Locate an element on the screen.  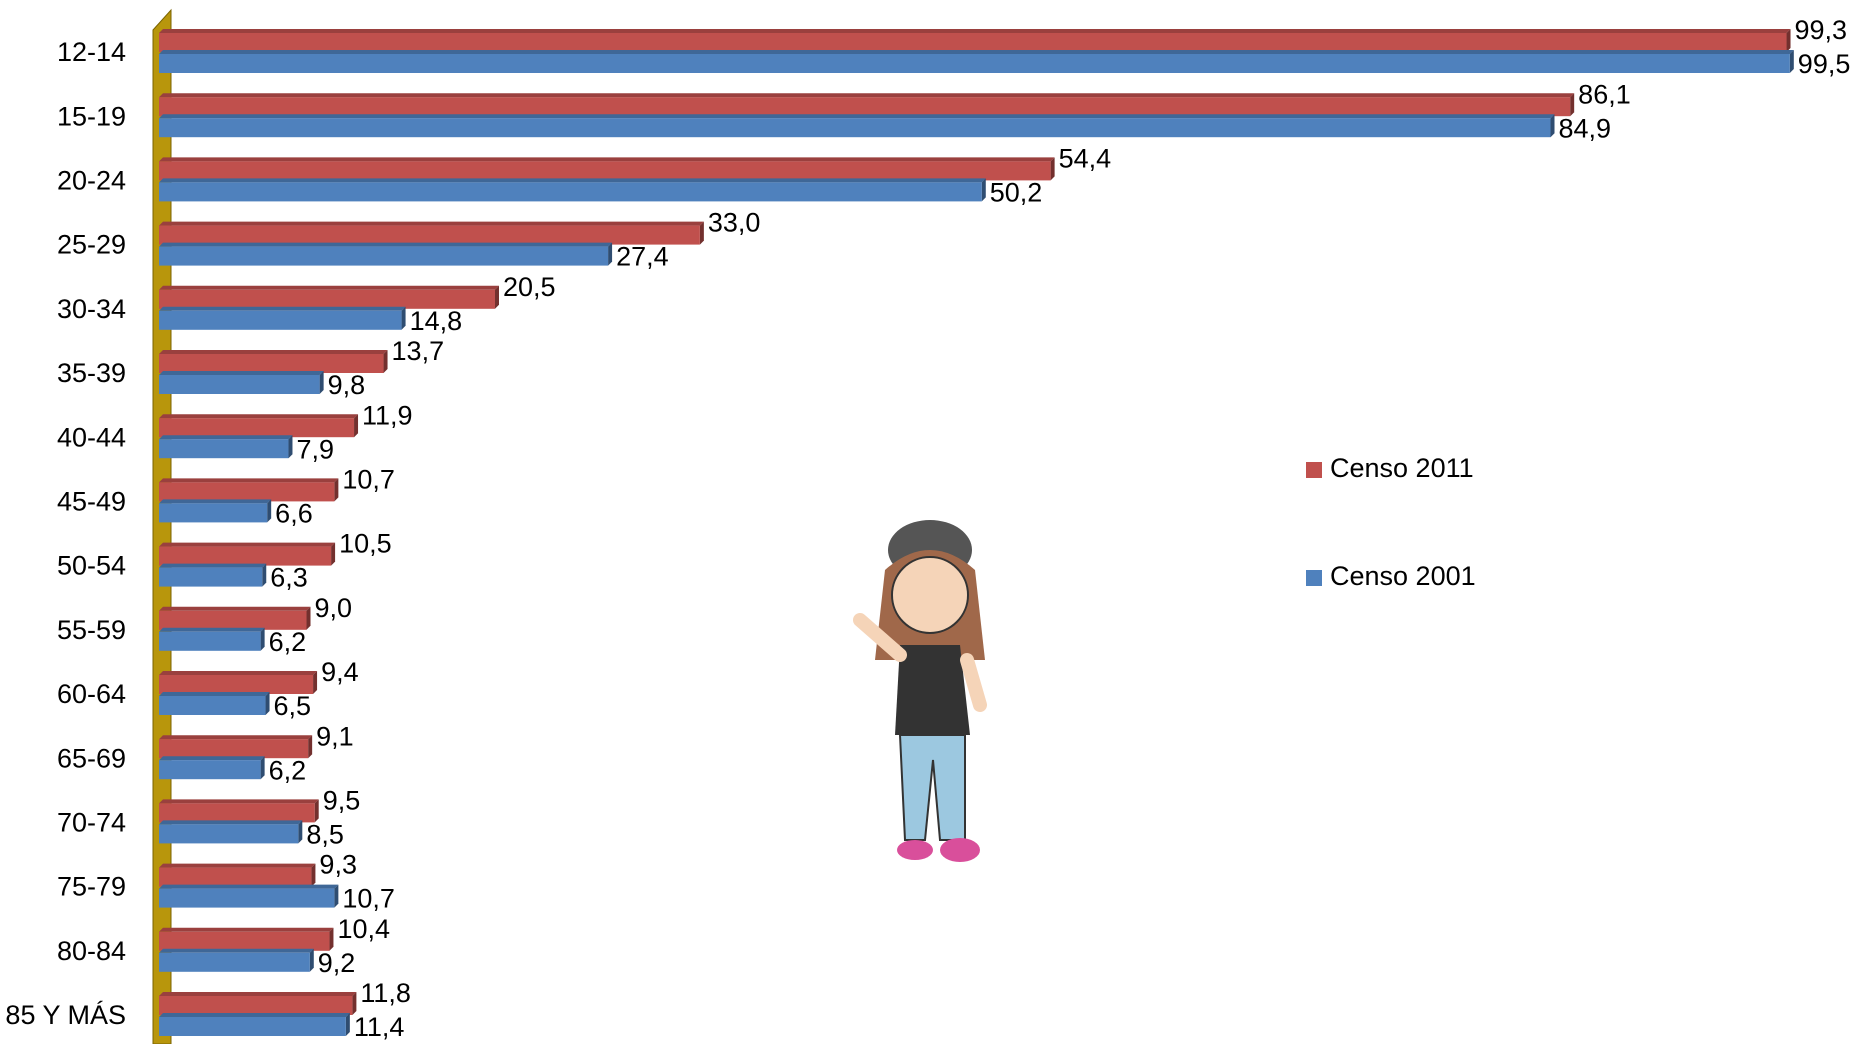
value-label: 7,9 is located at coordinates (315, 449).